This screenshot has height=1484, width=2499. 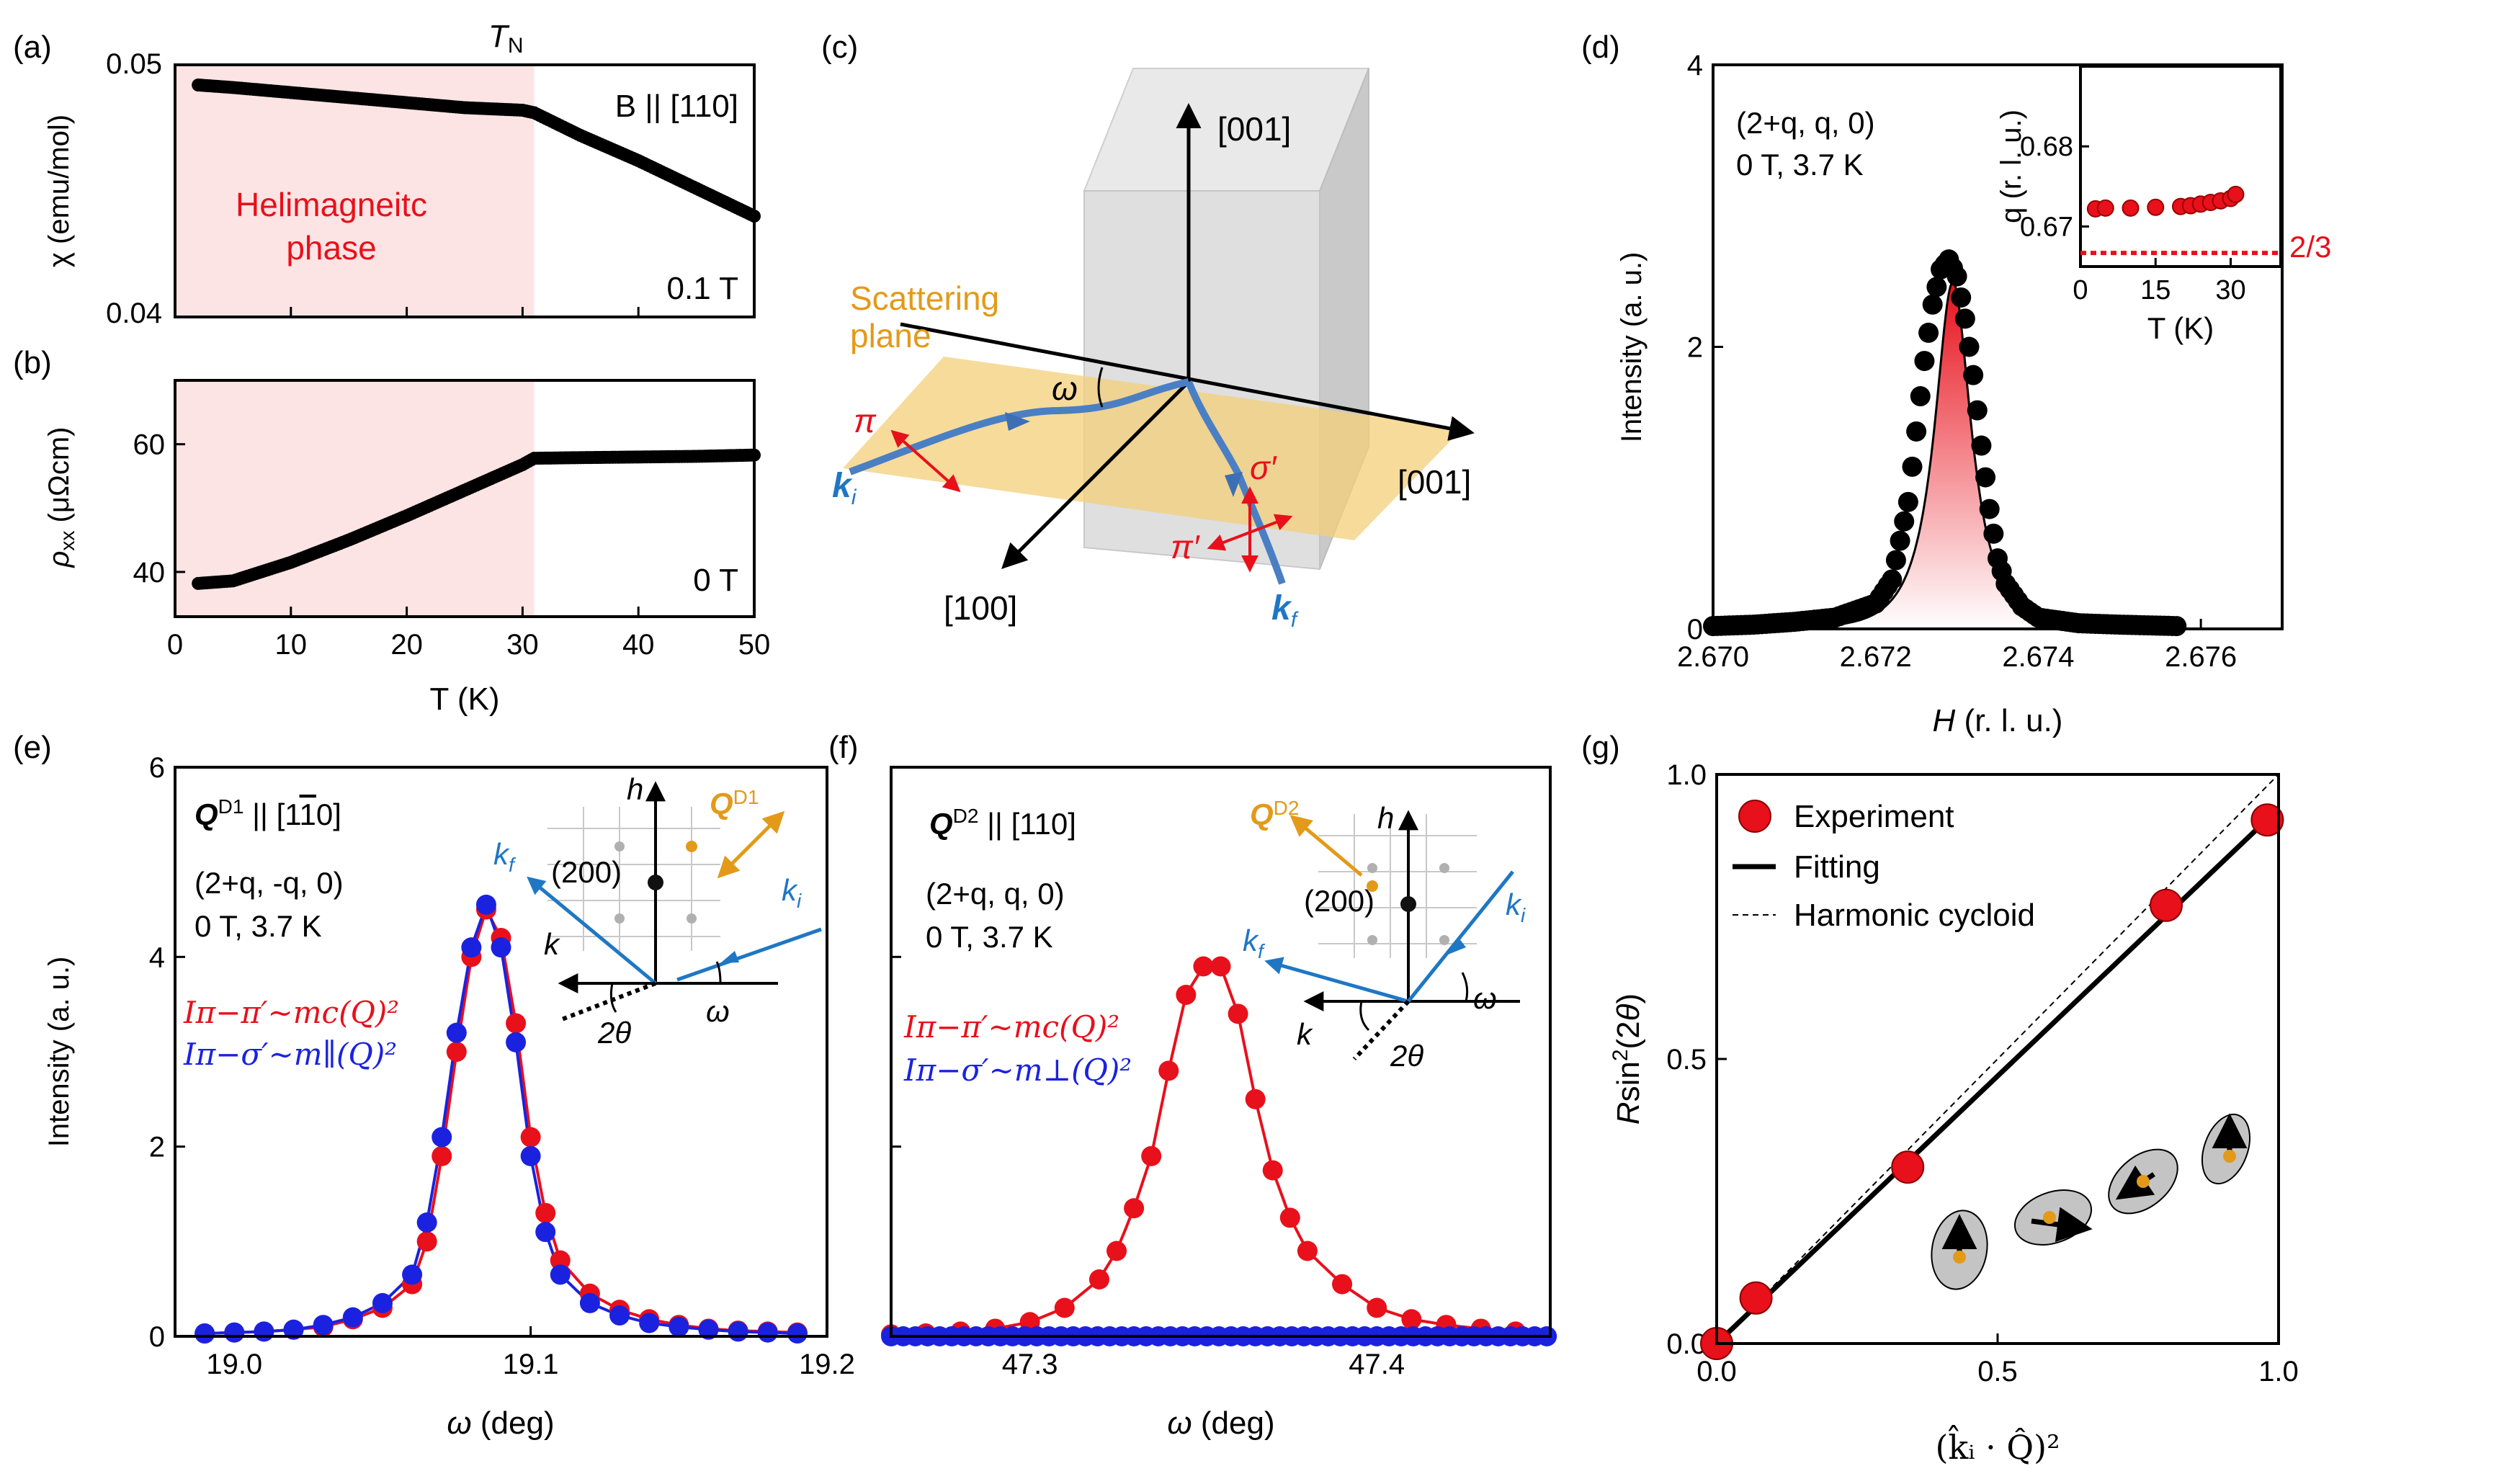 What do you see at coordinates (676, 107) in the screenshot?
I see `field-direction-a: B || [110]` at bounding box center [676, 107].